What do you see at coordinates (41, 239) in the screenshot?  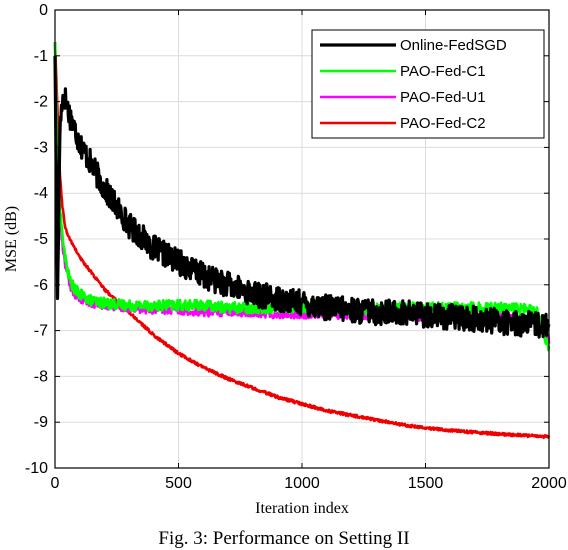 I see `y-tick-label: -5` at bounding box center [41, 239].